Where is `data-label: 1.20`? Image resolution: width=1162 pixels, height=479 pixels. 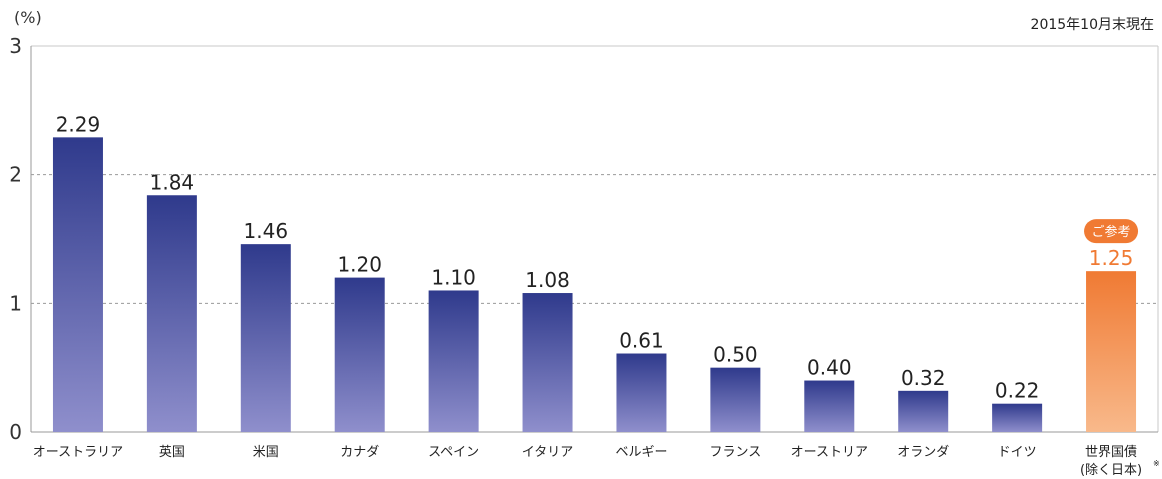
data-label: 1.20 is located at coordinates (359, 265).